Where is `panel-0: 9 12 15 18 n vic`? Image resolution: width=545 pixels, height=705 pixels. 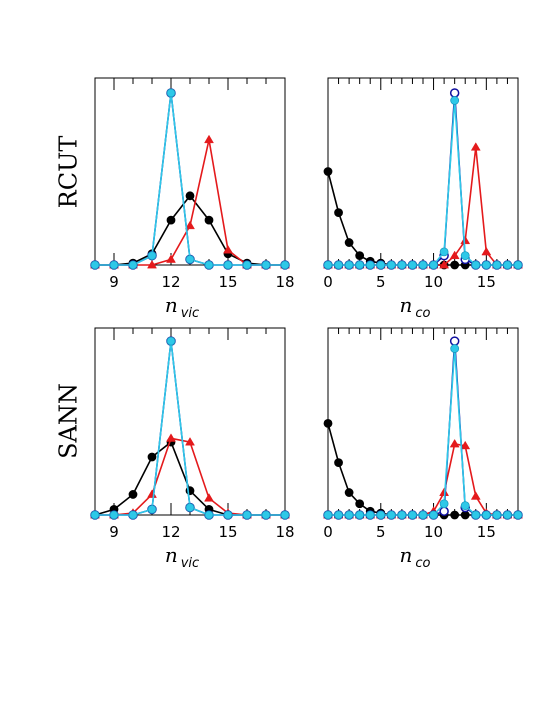
panel-0: 9 12 15 18 n vic is located at coordinates (192, 199).